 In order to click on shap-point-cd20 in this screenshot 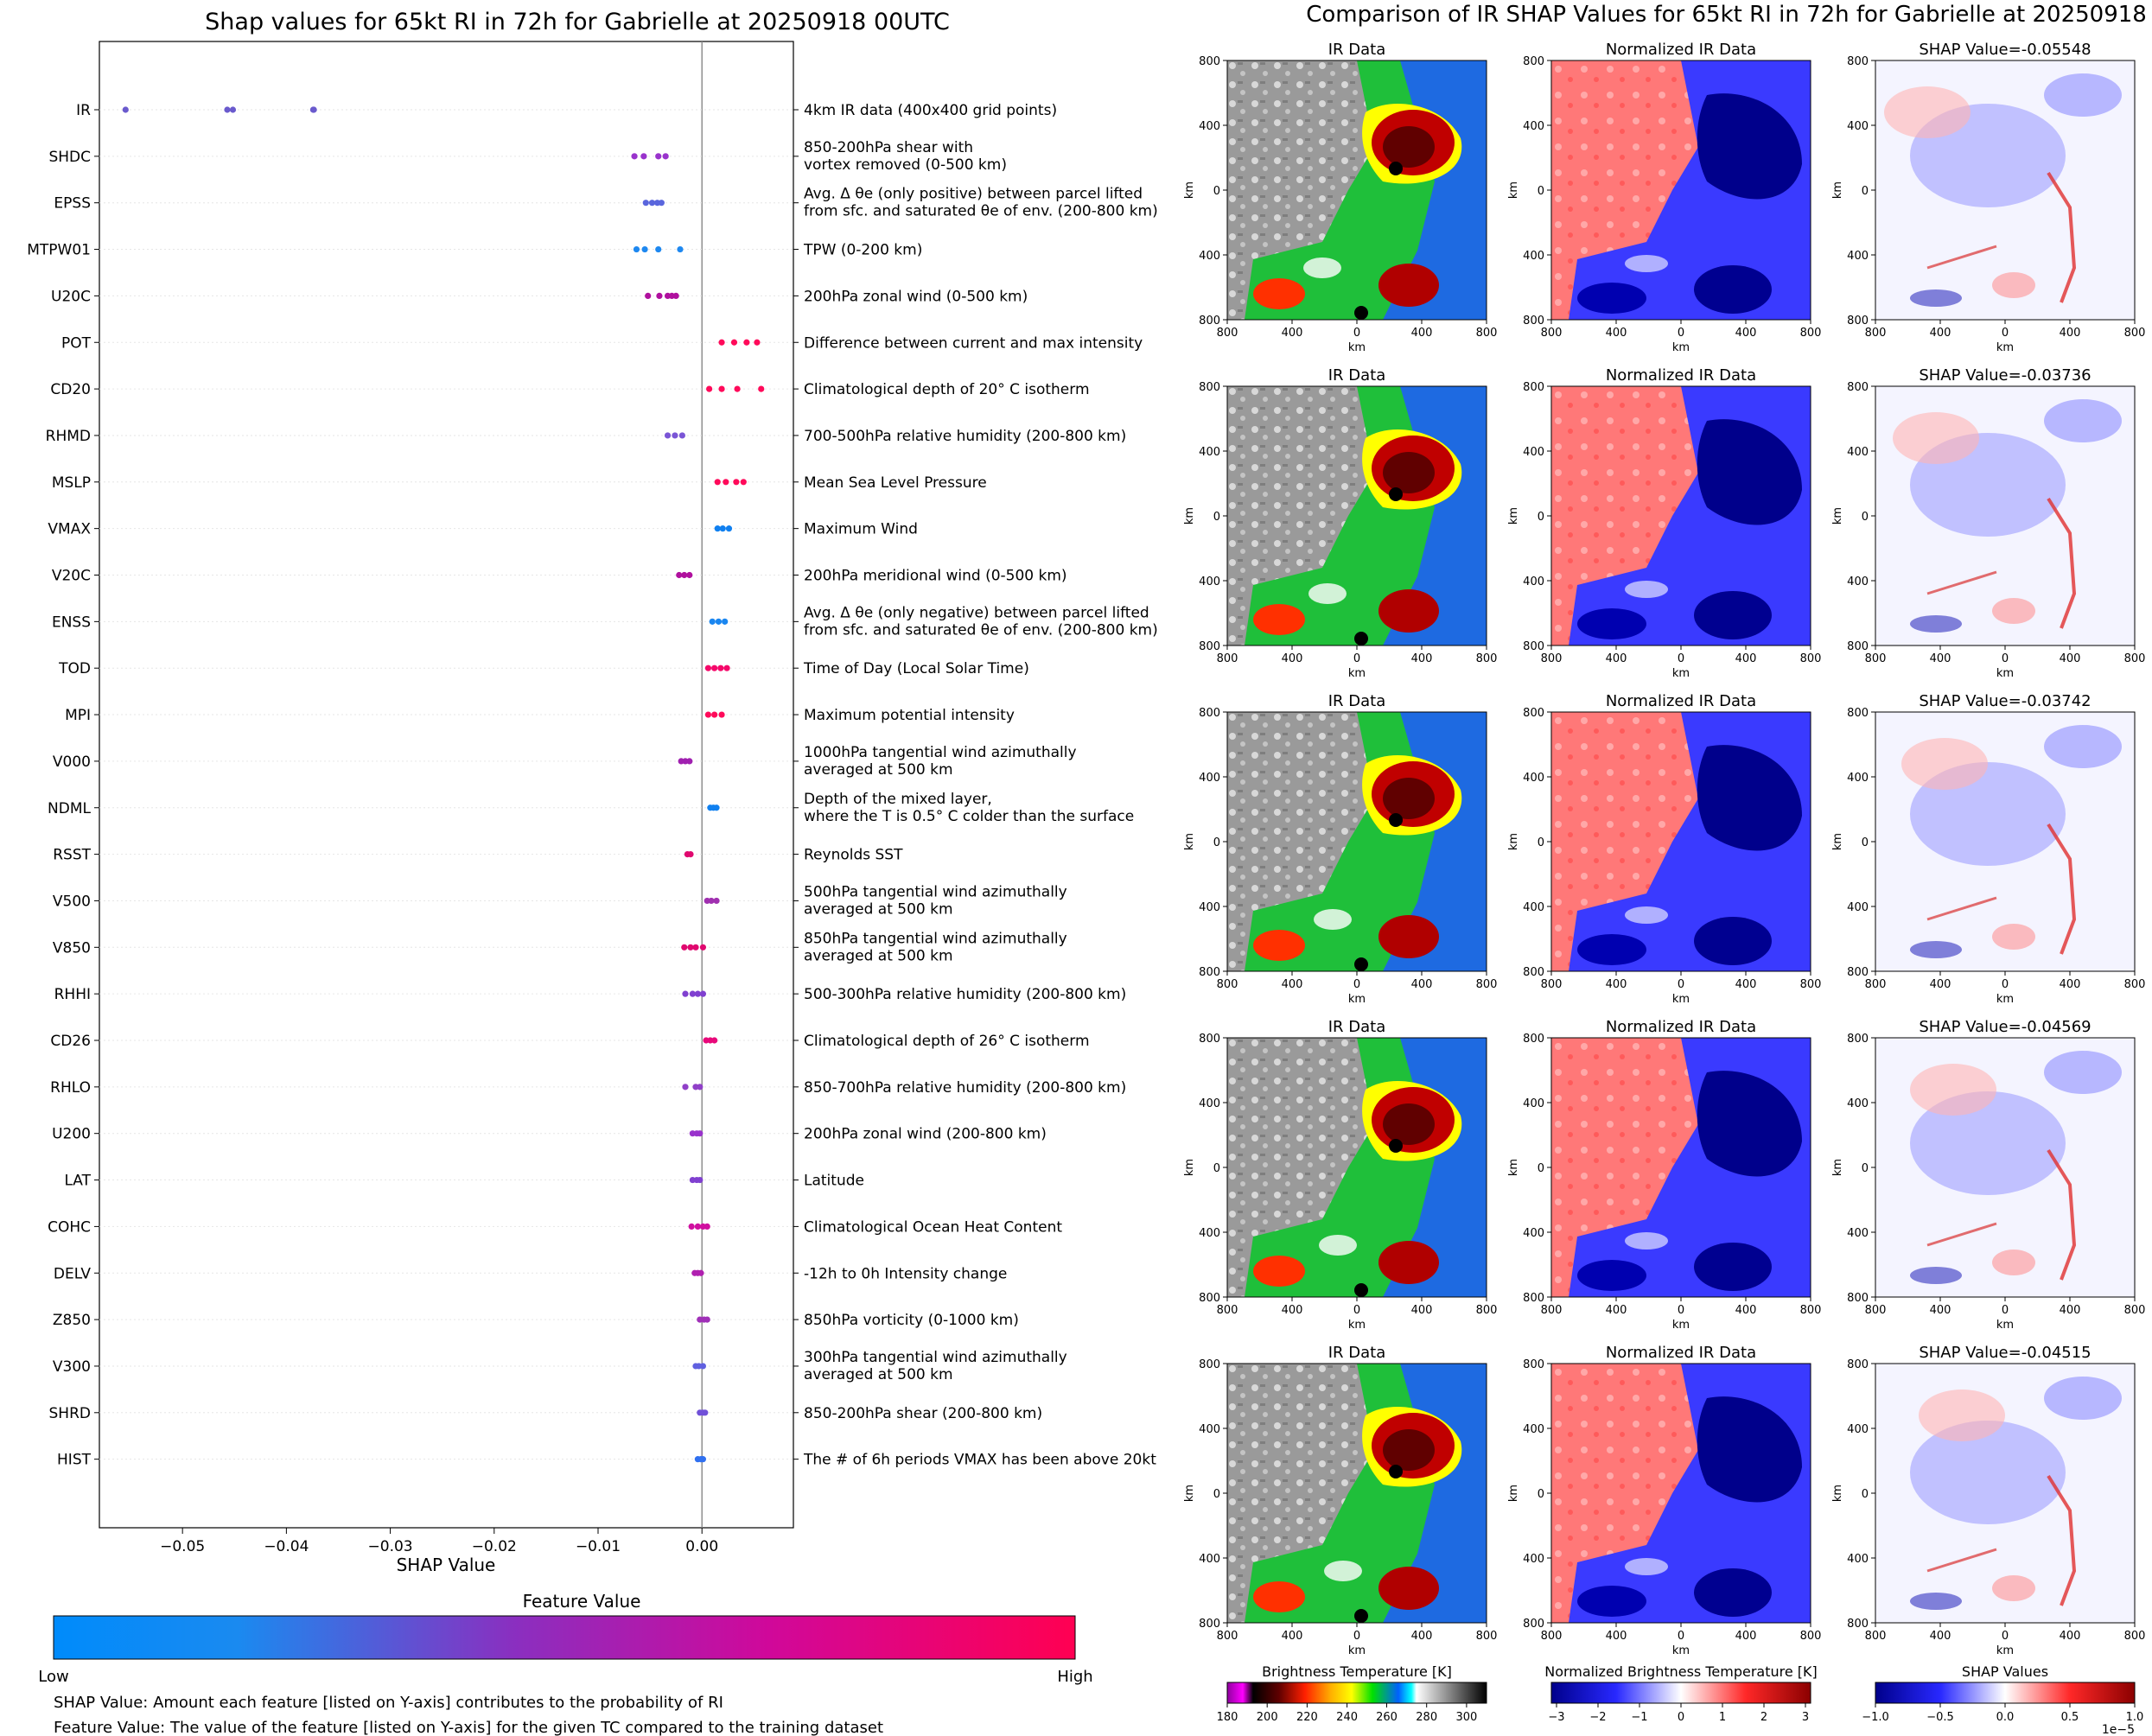, I will do `click(709, 388)`.